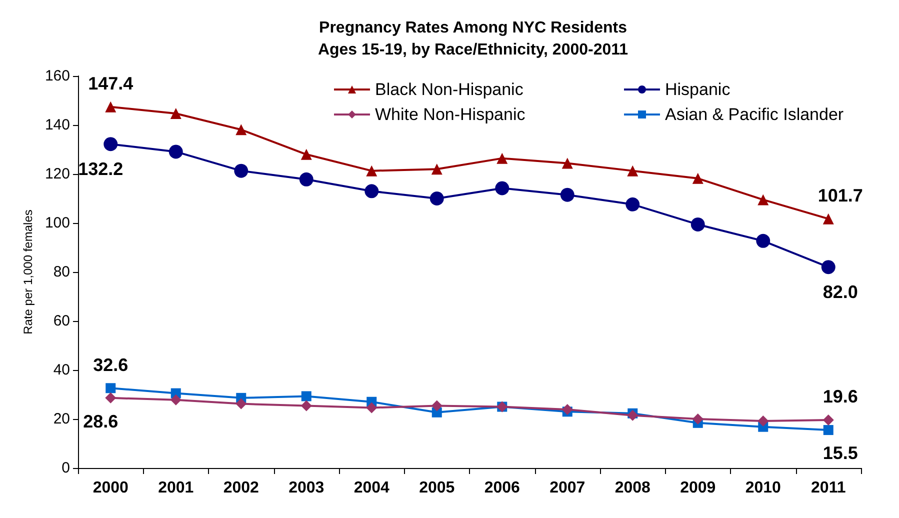 Image resolution: width=899 pixels, height=518 pixels. Describe the element at coordinates (110, 365) in the screenshot. I see `data-label: 32.6` at that location.